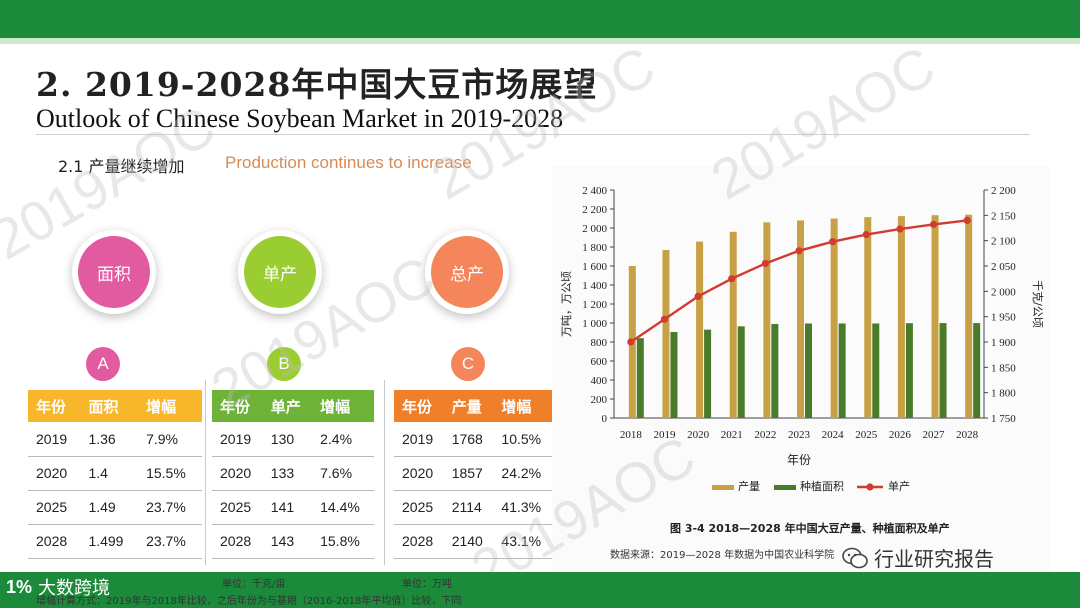 This screenshot has width=1080, height=608. What do you see at coordinates (1003, 343) in the screenshot?
I see `y-tick-label-right: 1 900` at bounding box center [1003, 343].